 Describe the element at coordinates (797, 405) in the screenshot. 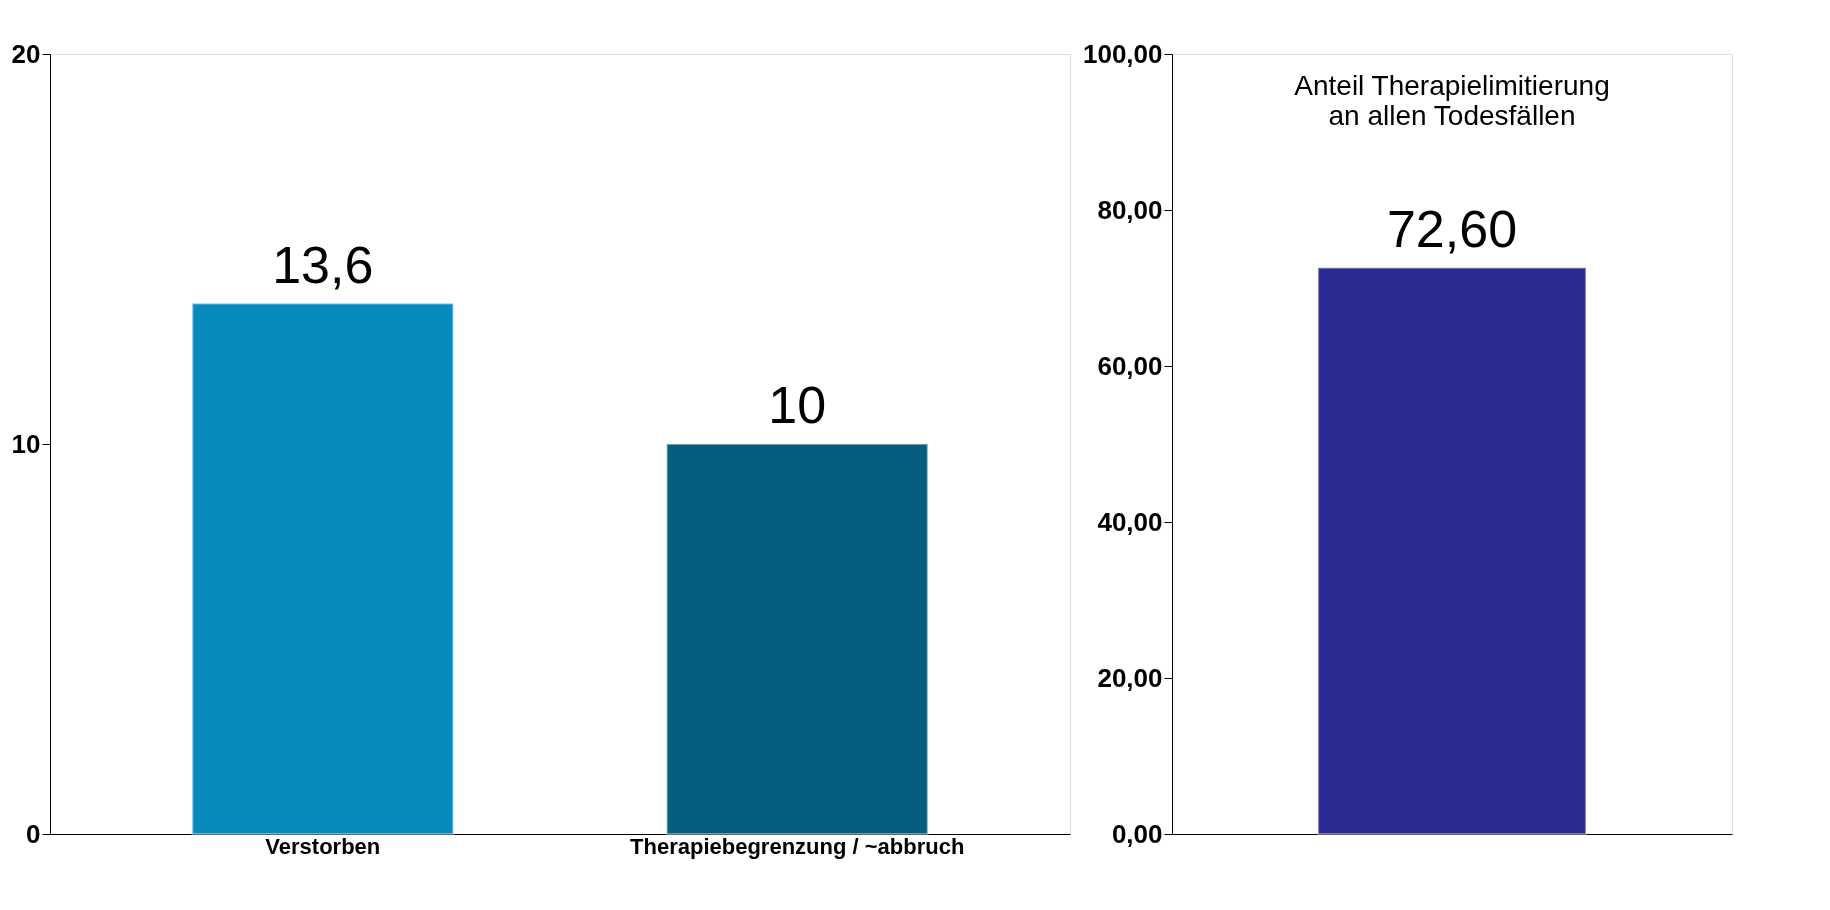

I see `data-label: 10` at that location.